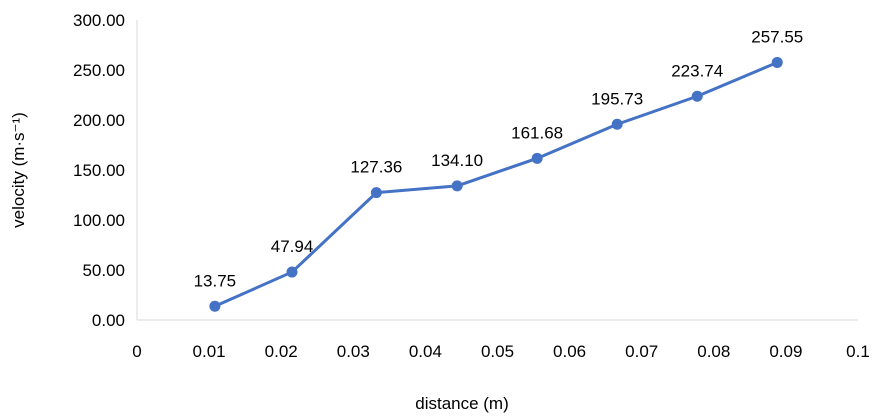 This screenshot has width=883, height=417. What do you see at coordinates (713, 351) in the screenshot?
I see `x-tick-label: 0.08` at bounding box center [713, 351].